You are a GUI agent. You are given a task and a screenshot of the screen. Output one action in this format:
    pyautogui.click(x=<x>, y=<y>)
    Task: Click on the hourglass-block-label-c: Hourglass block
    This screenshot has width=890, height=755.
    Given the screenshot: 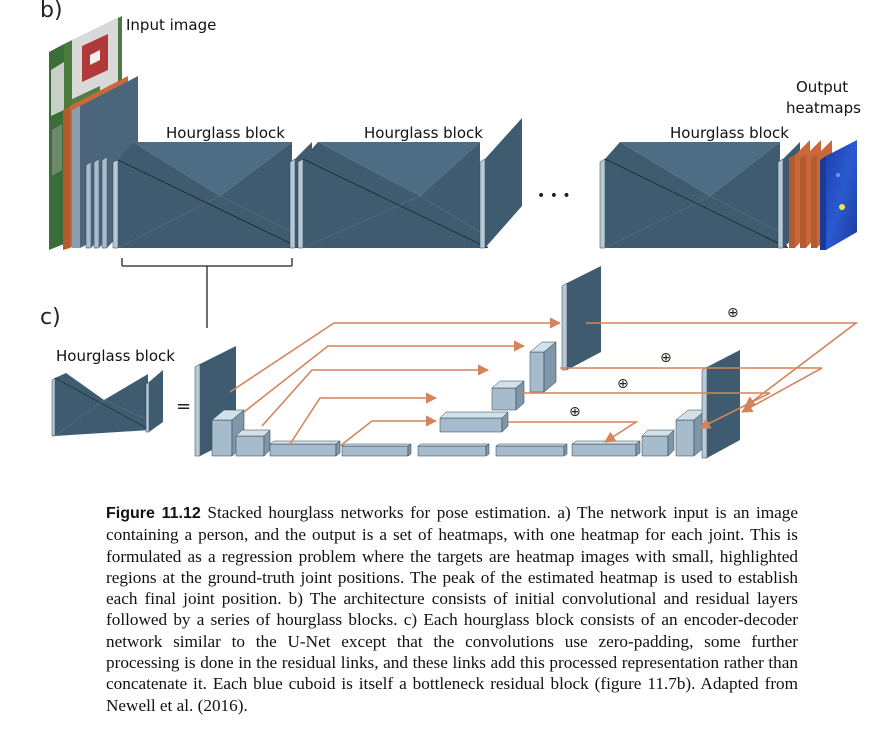 What is the action you would take?
    pyautogui.click(x=115, y=356)
    